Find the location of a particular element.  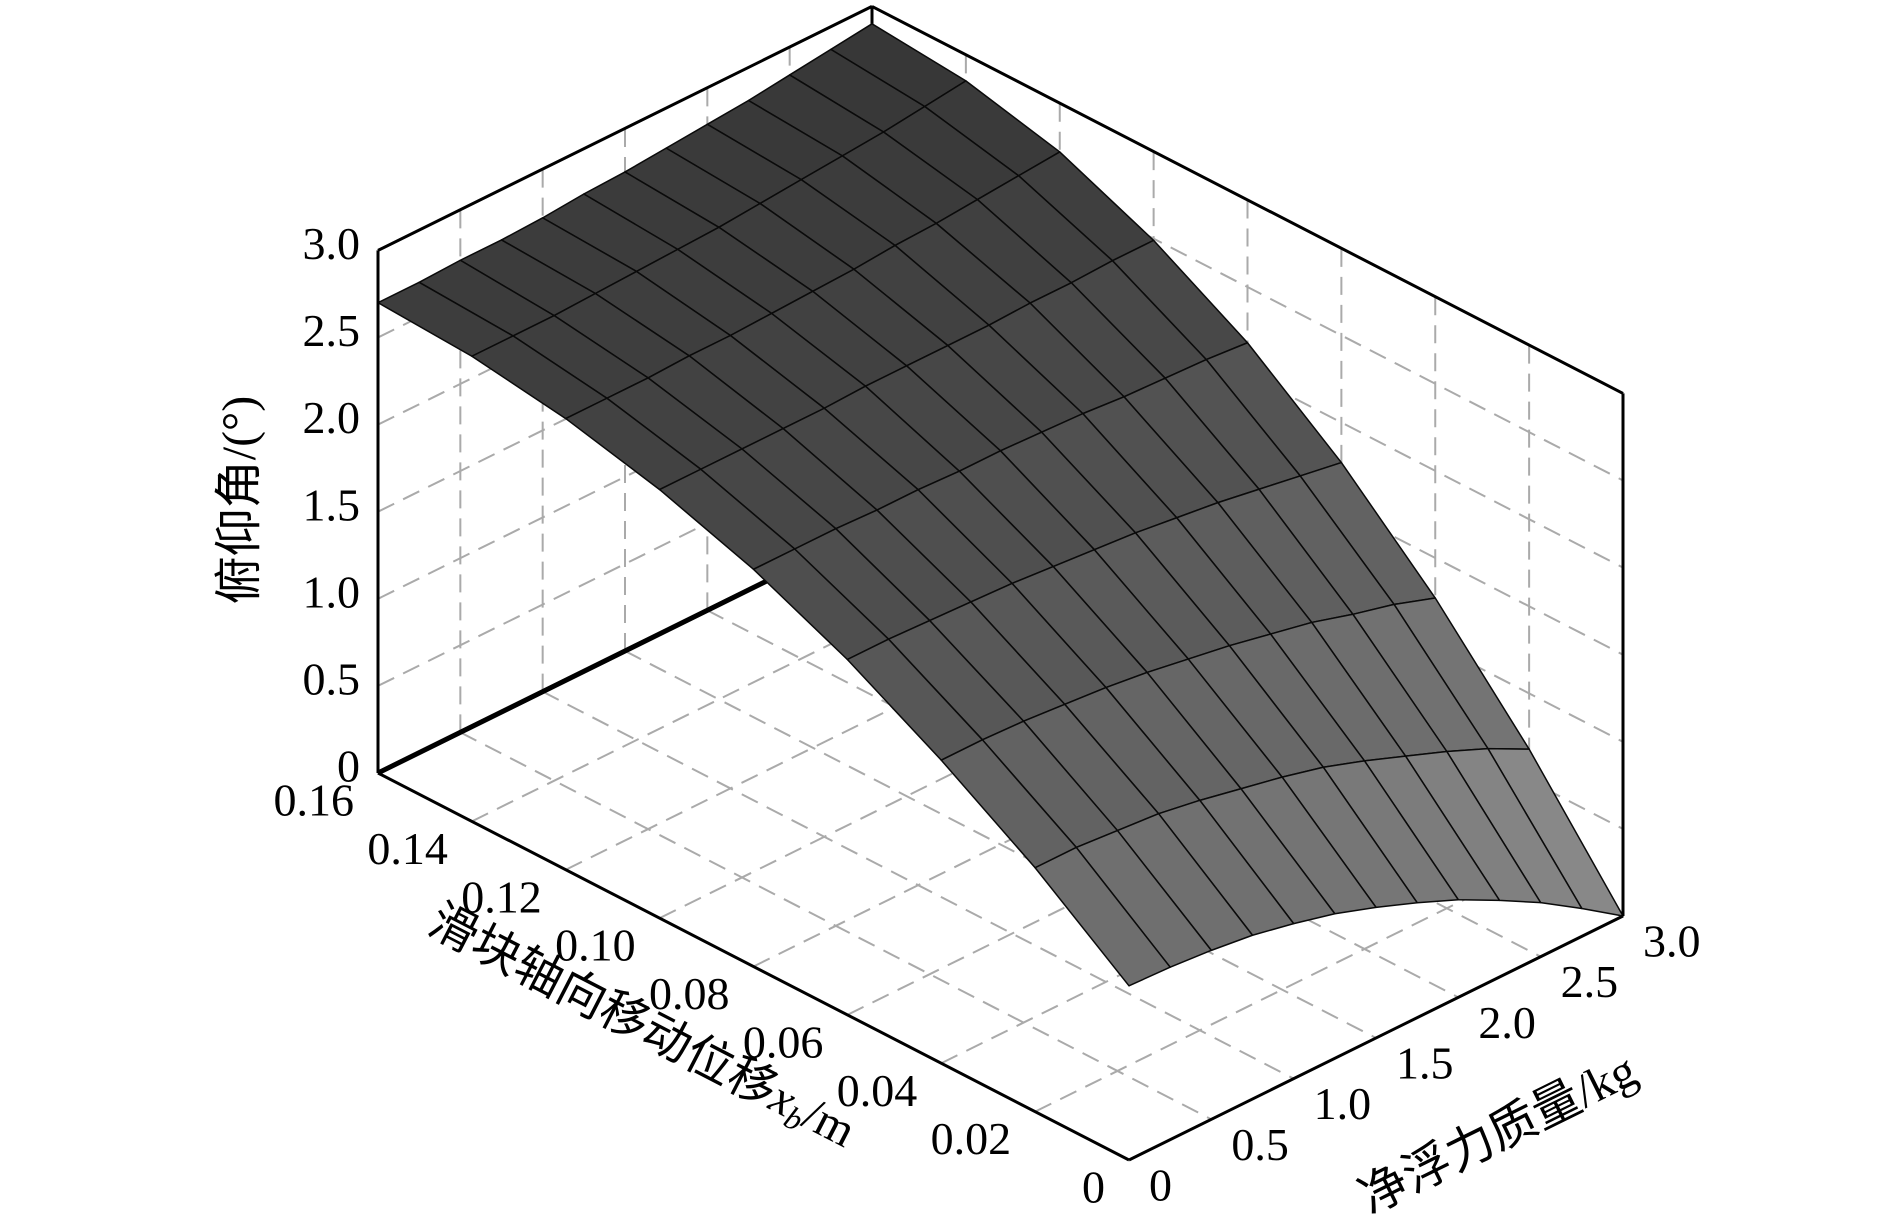

z-tick-label: 0.5 is located at coordinates (332, 678).